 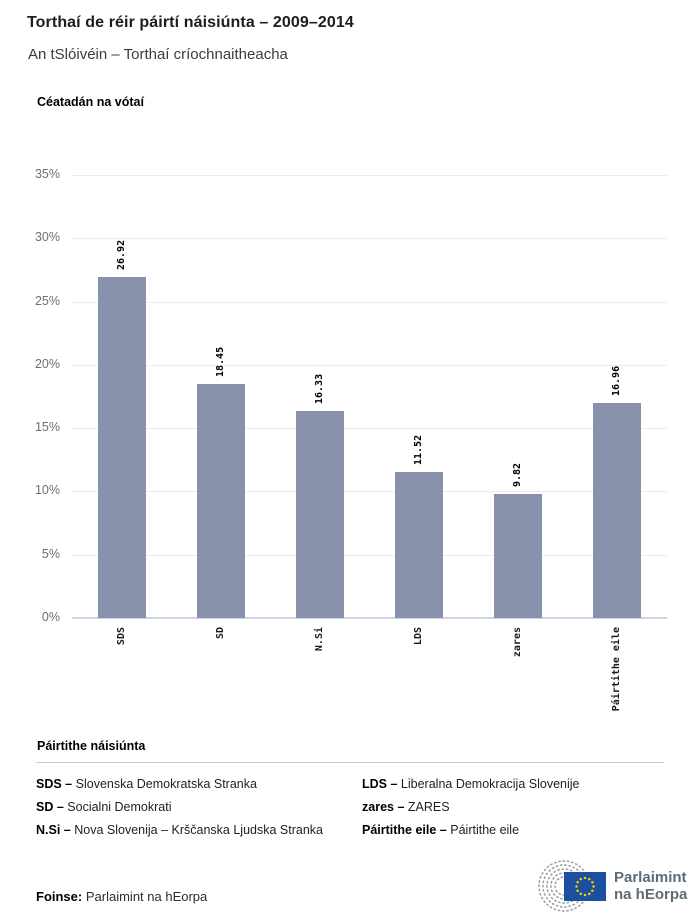 I want to click on x-axis-label: N.Si, so click(x=319, y=639).